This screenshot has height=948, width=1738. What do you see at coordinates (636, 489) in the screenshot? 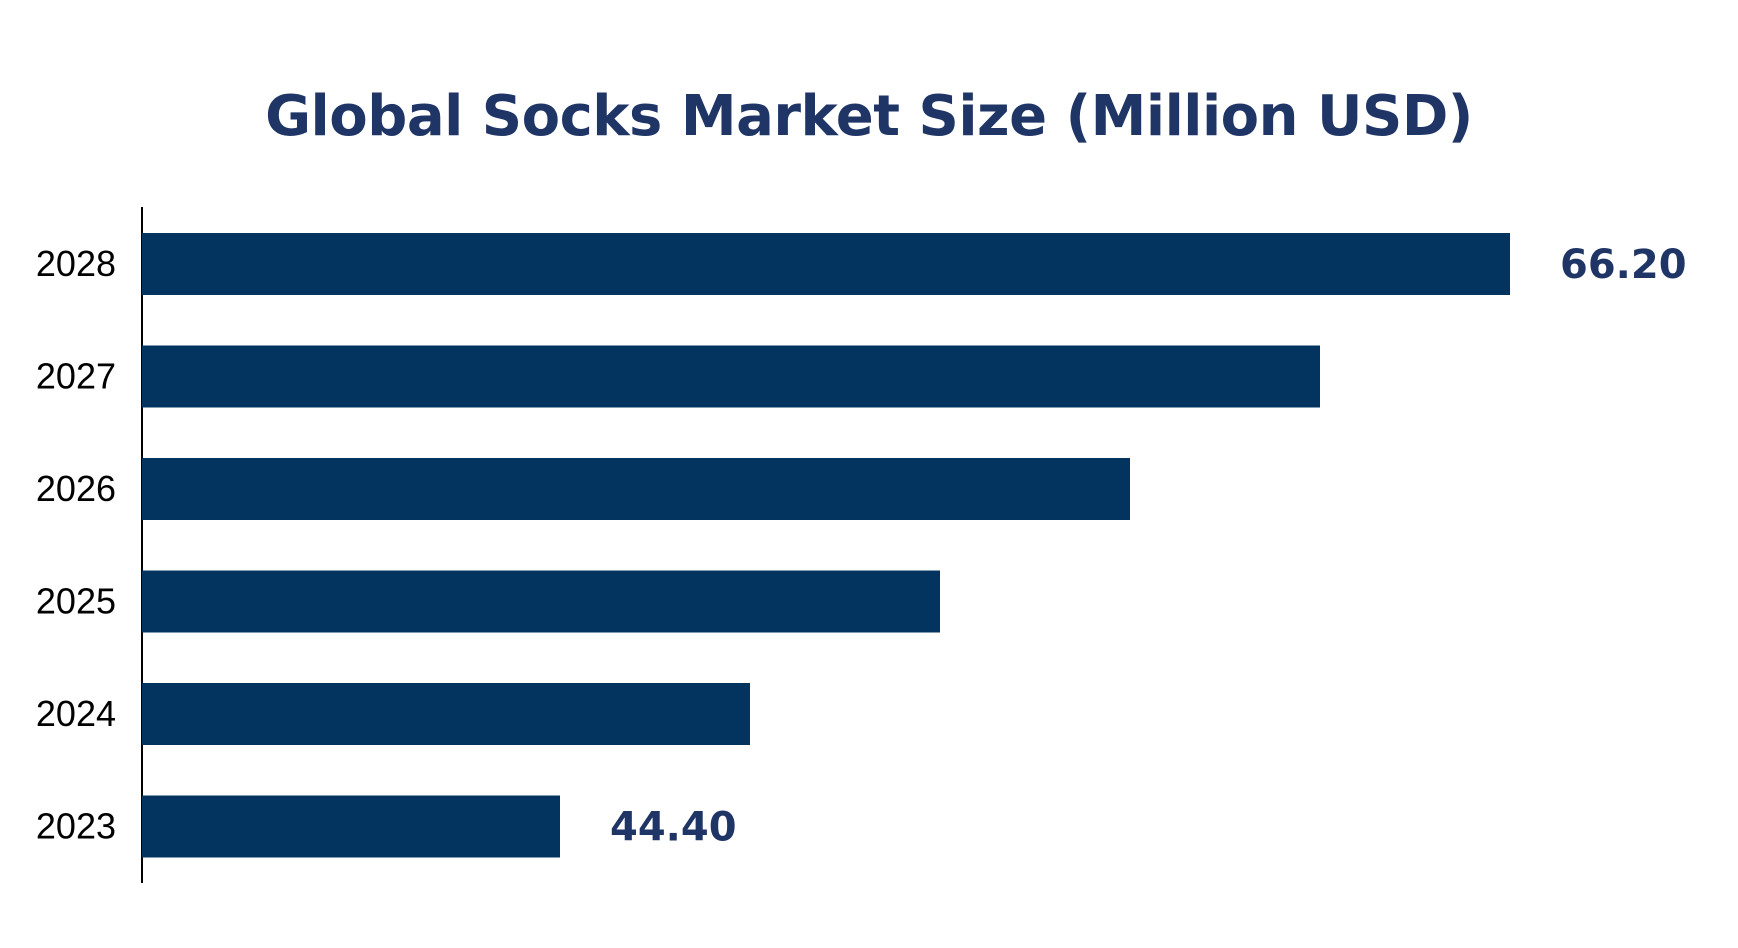
I see `bar-2026` at bounding box center [636, 489].